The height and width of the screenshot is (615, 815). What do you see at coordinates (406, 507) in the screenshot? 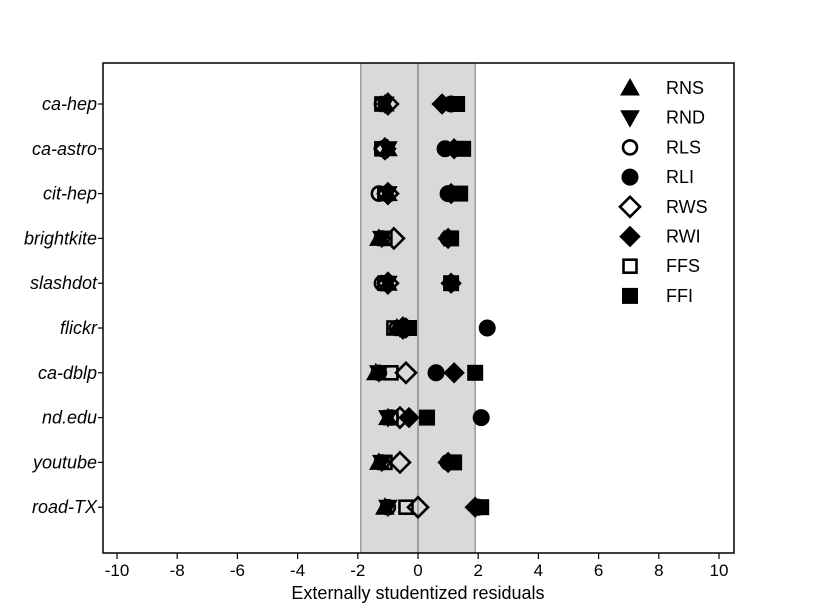
I see `point-ffs-road-TX` at bounding box center [406, 507].